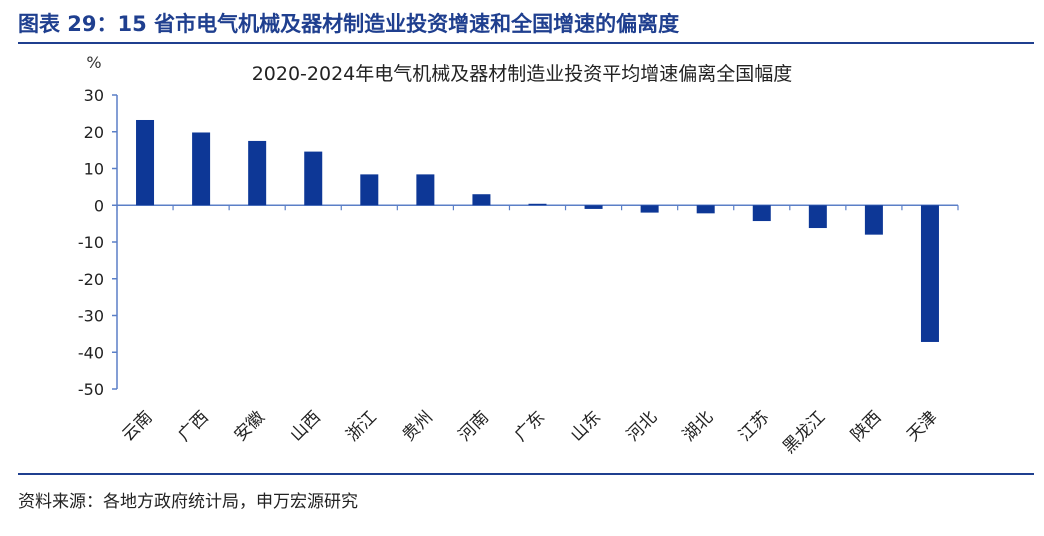 Image resolution: width=1044 pixels, height=536 pixels. What do you see at coordinates (526, 474) in the screenshot?
I see `source-divider` at bounding box center [526, 474].